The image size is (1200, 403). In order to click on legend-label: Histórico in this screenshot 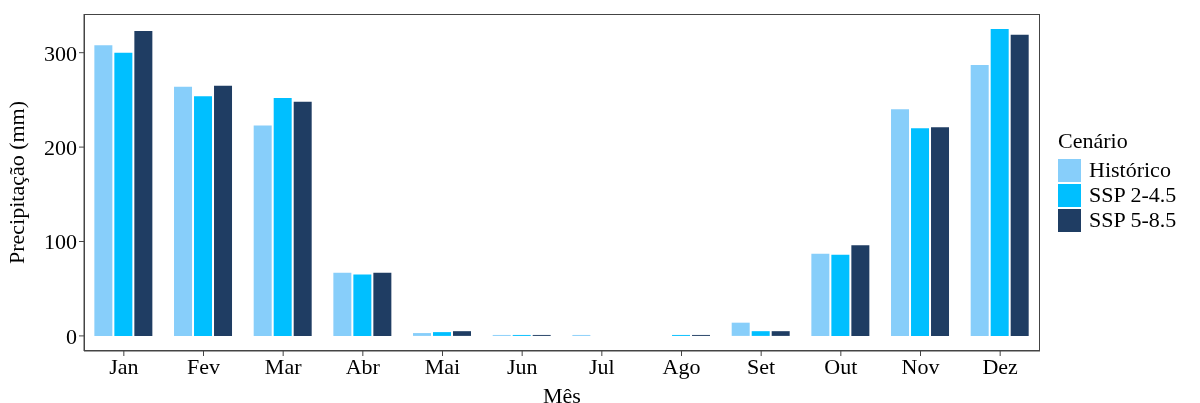, I will do `click(1130, 170)`.